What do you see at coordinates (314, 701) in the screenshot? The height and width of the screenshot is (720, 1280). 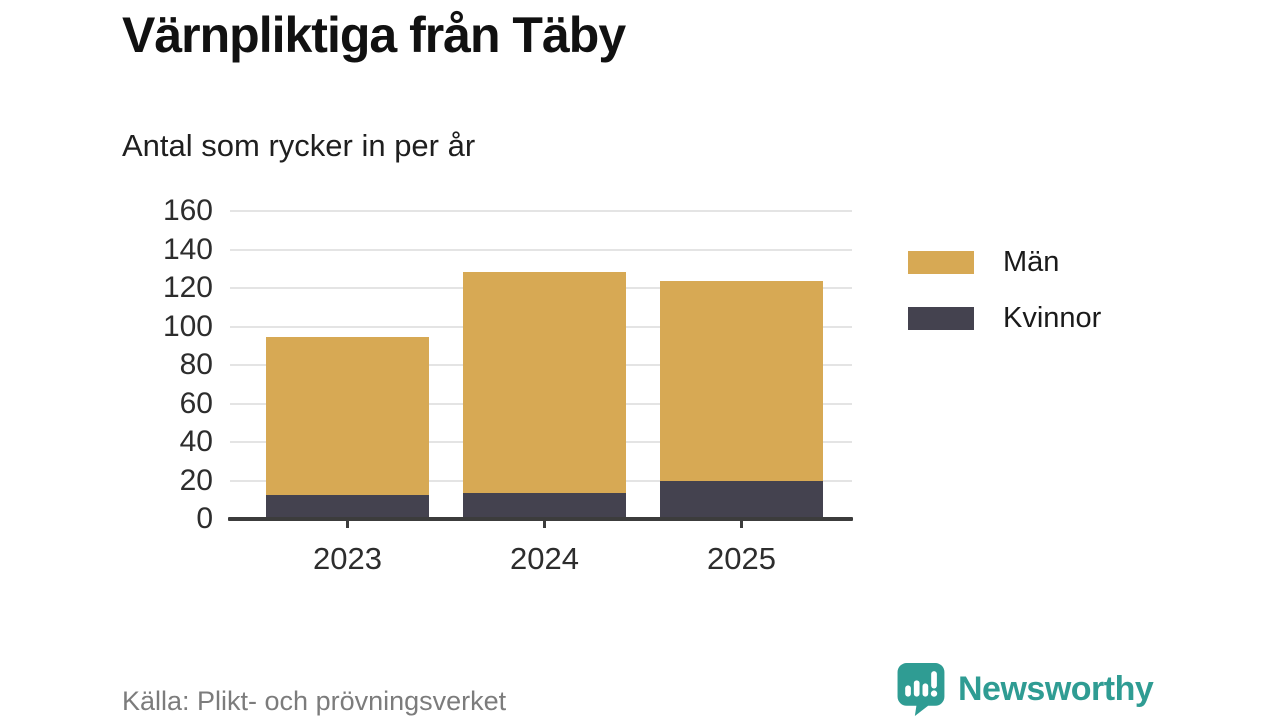 I see `source-note: Källa: Plikt- och prövningsverket` at bounding box center [314, 701].